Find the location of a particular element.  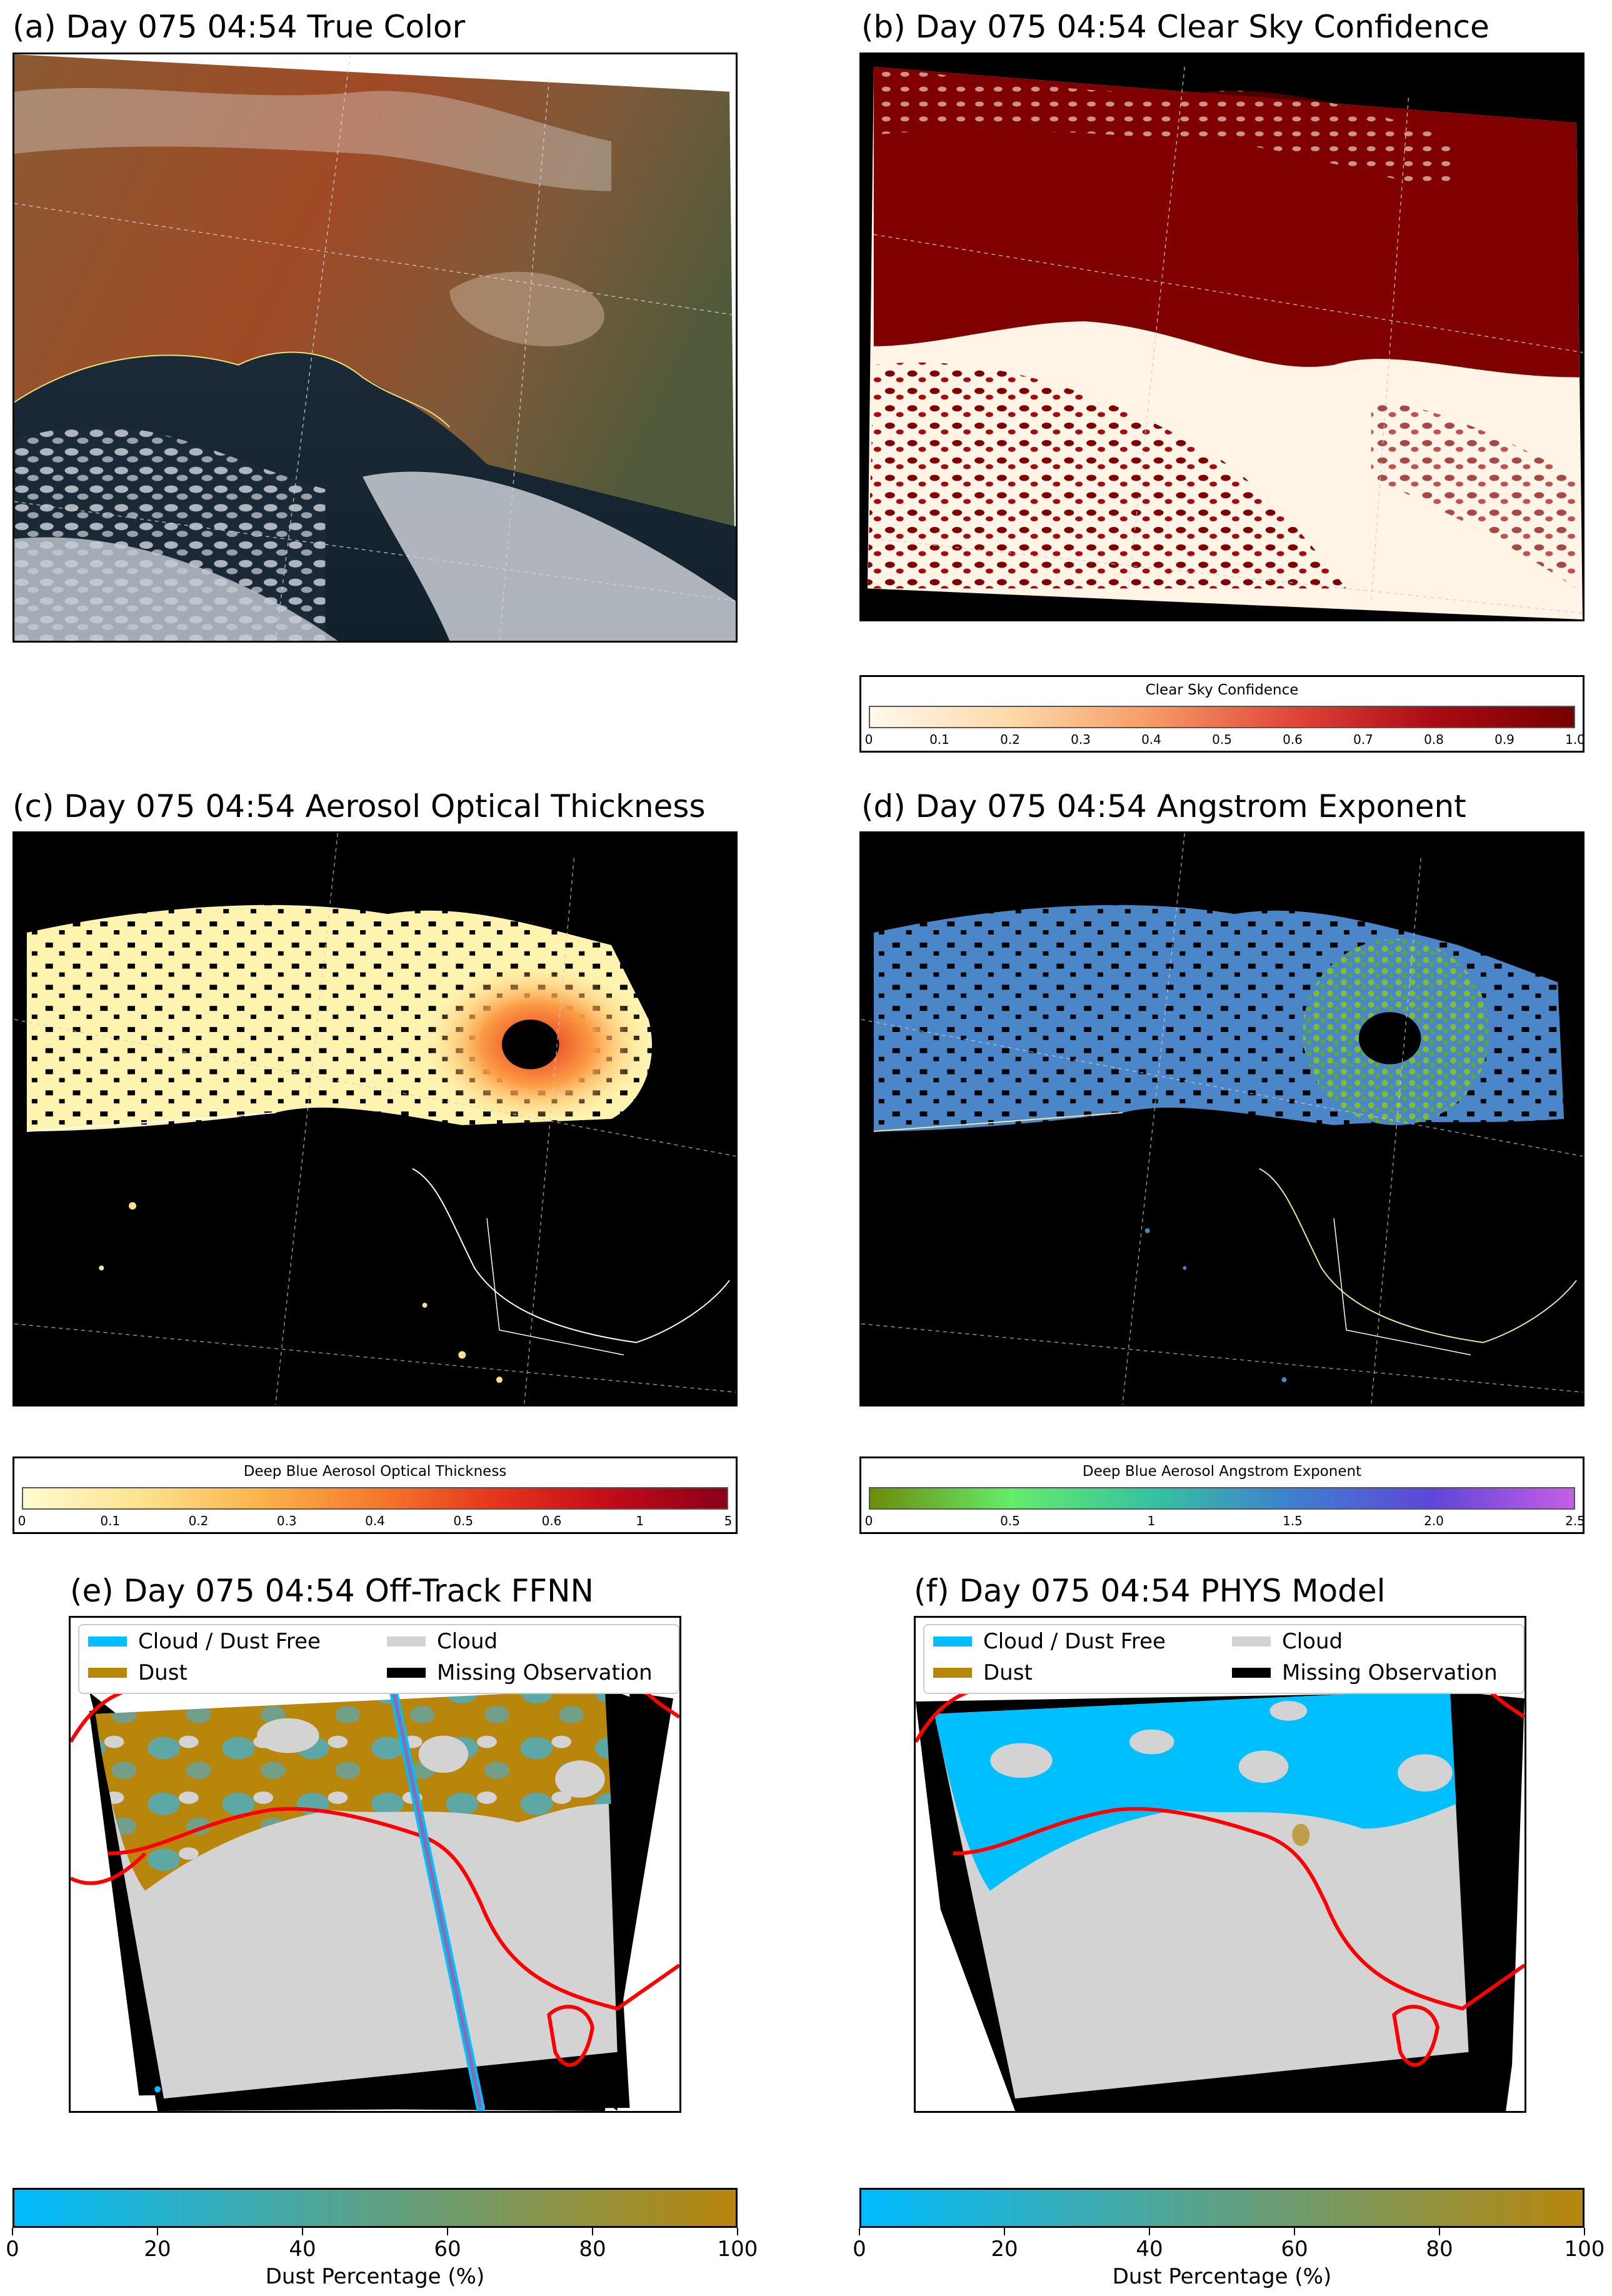

panel-b-title: (b) Day 075 04:54 Clear Sky Confidence is located at coordinates (1175, 27).